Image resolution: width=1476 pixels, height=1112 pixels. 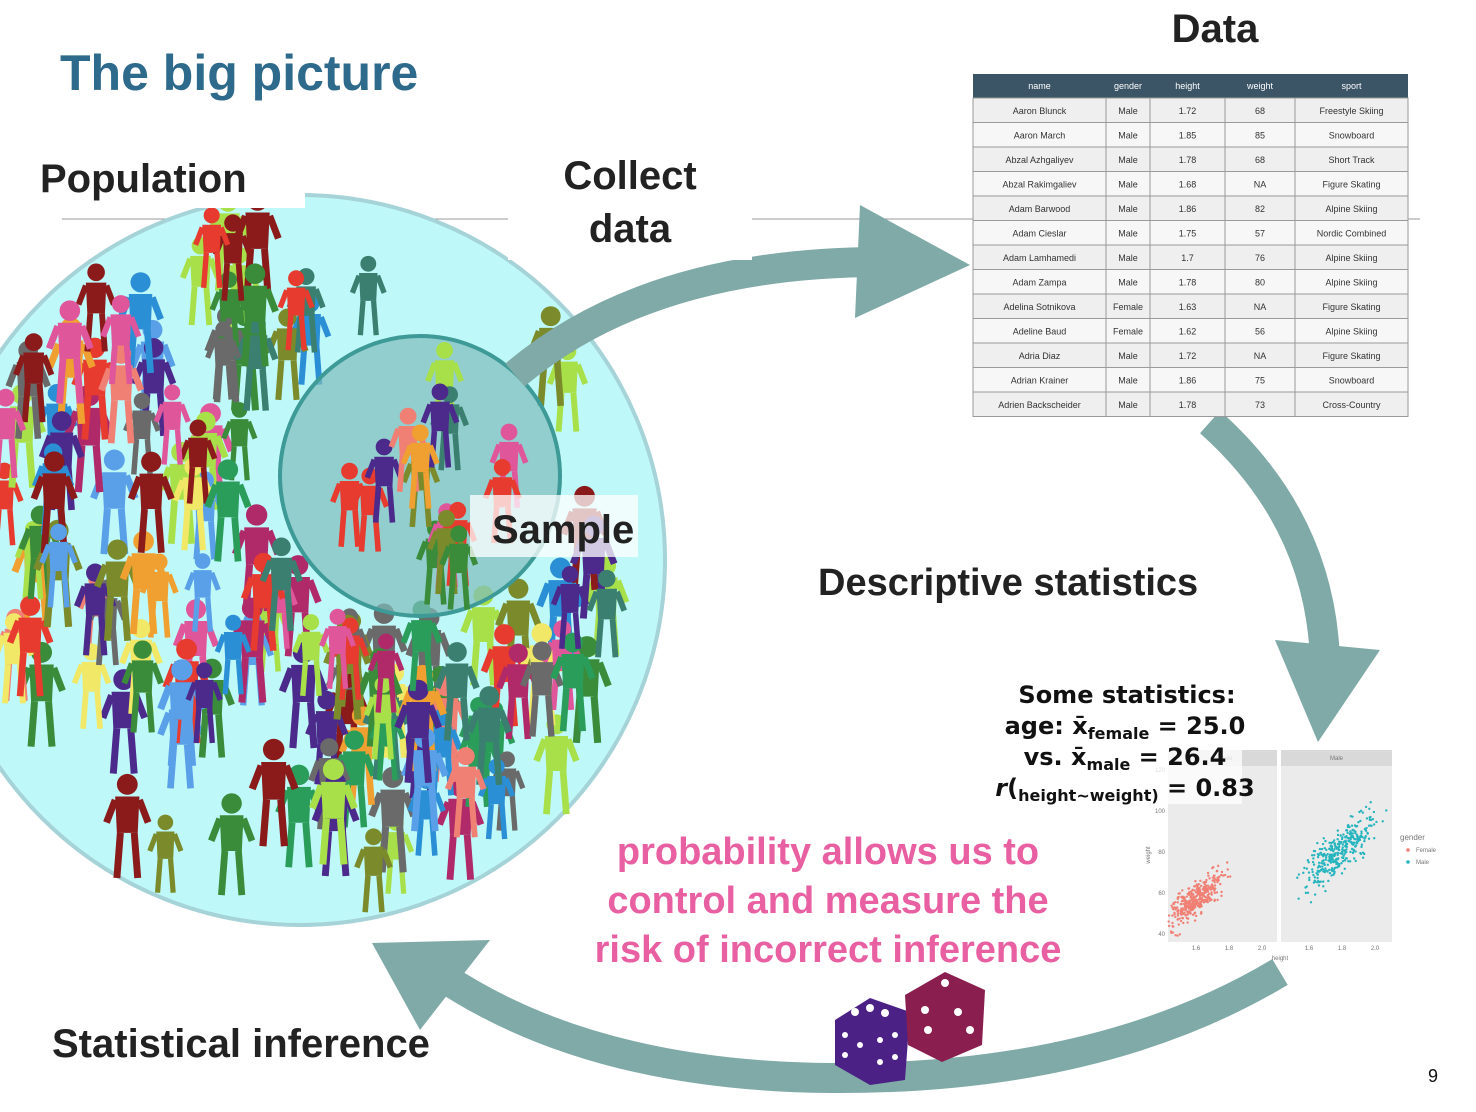 What do you see at coordinates (1128, 332) in the screenshot?
I see `table-cell: Female` at bounding box center [1128, 332].